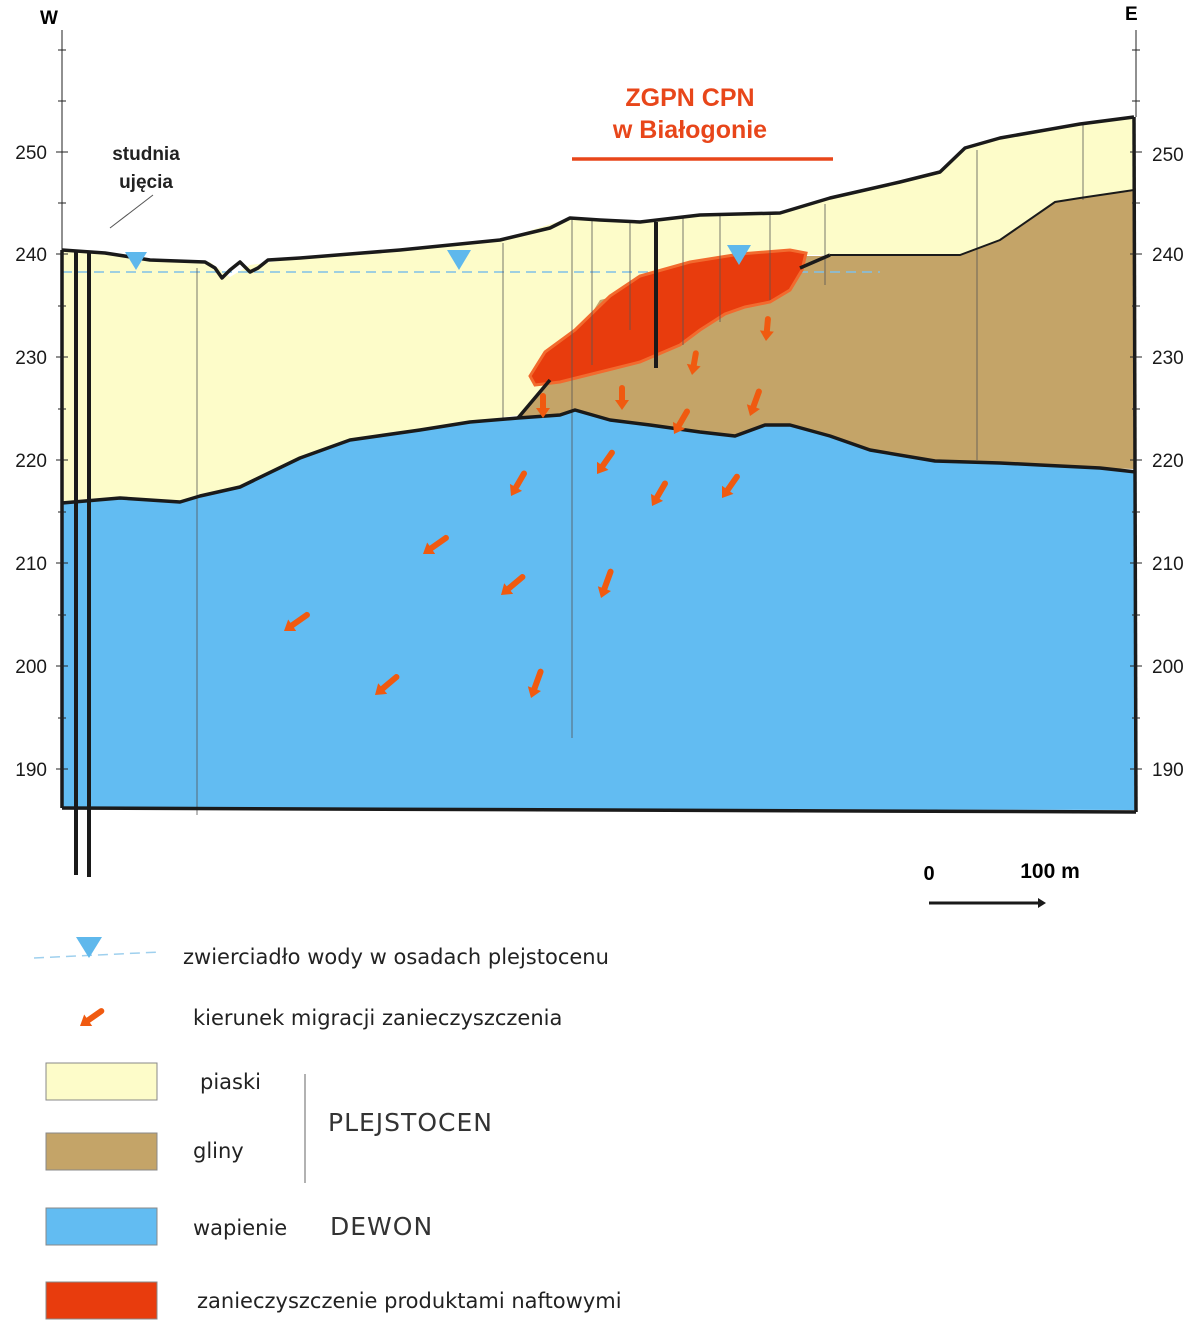 The width and height of the screenshot is (1200, 1326). What do you see at coordinates (62, 400) in the screenshot?
I see `elevation-axis-left` at bounding box center [62, 400].